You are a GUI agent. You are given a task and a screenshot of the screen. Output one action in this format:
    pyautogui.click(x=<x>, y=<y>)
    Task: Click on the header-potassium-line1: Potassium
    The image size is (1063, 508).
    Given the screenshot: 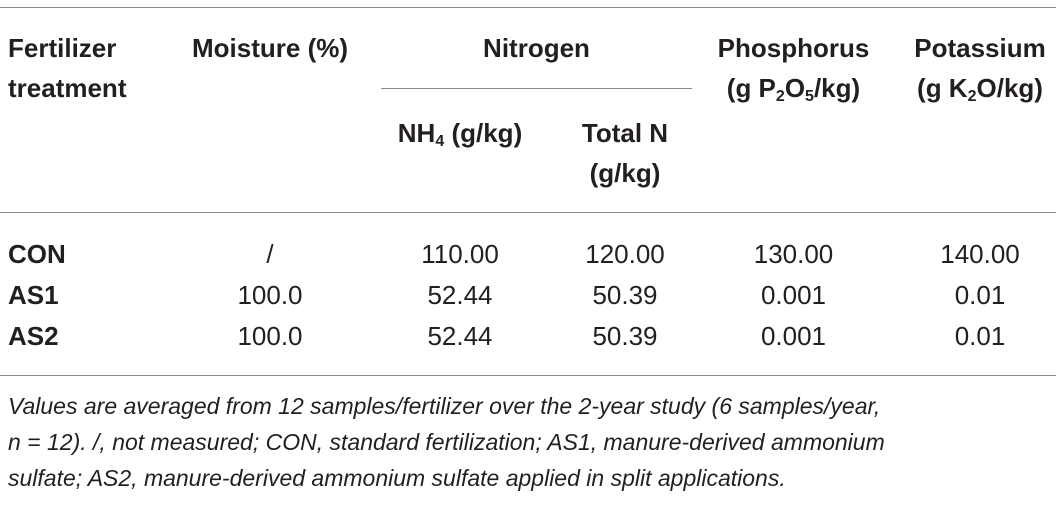 What is the action you would take?
    pyautogui.click(x=980, y=48)
    